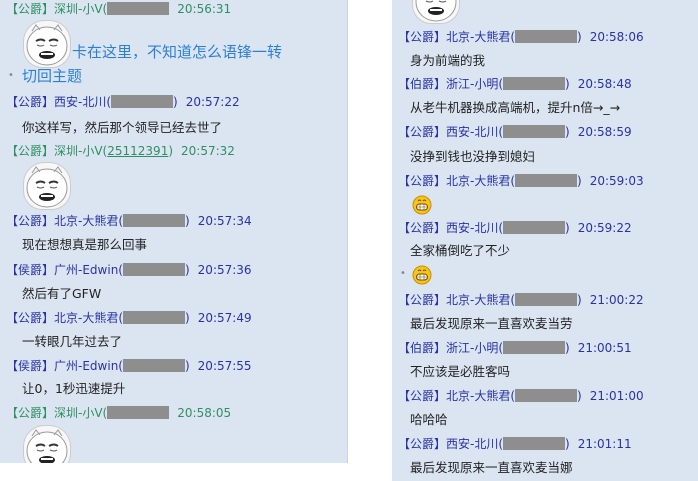 Image resolution: width=698 pixels, height=481 pixels. Describe the element at coordinates (118, 9) in the screenshot. I see `message-header: 【公爵】深圳-小V(20:56:31` at that location.